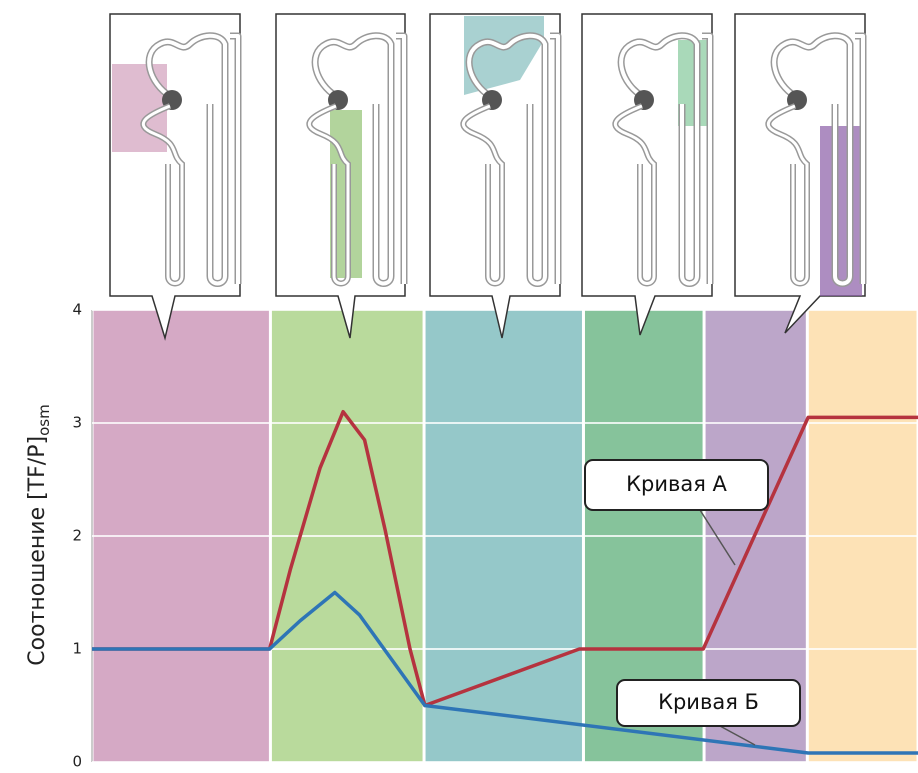 This screenshot has width=918, height=773. Describe the element at coordinates (77, 649) in the screenshot. I see `y-tick-label: 1` at that location.